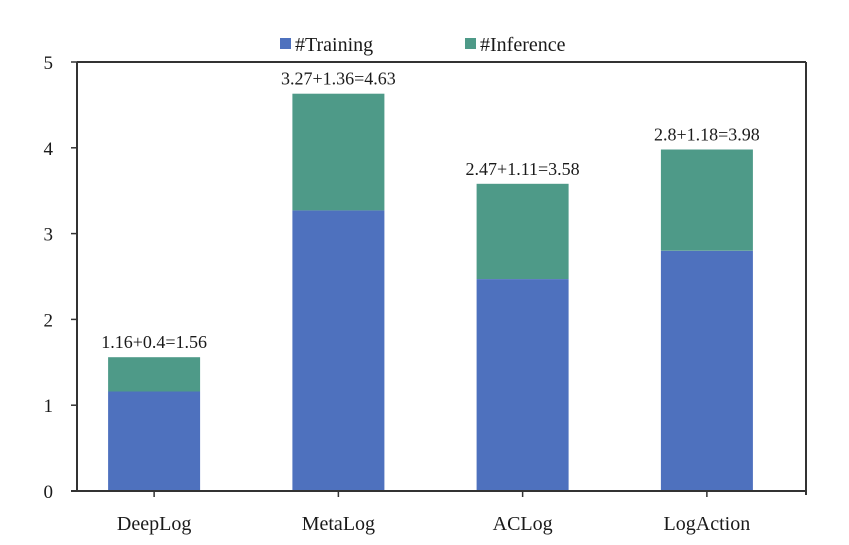 This screenshot has height=545, width=849. What do you see at coordinates (60, 278) in the screenshot?
I see `y-axis: 0 1 2 3 4 5` at bounding box center [60, 278].